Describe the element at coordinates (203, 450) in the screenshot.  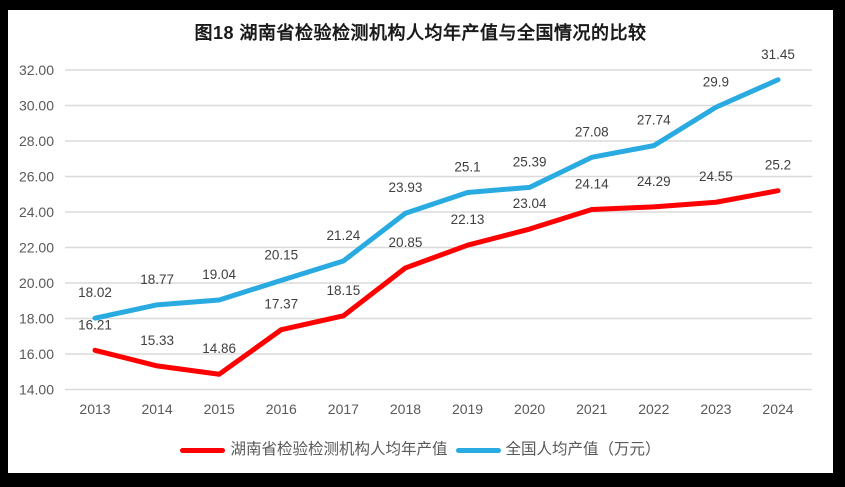
I see `hunan-series-legend-line-icon` at that location.